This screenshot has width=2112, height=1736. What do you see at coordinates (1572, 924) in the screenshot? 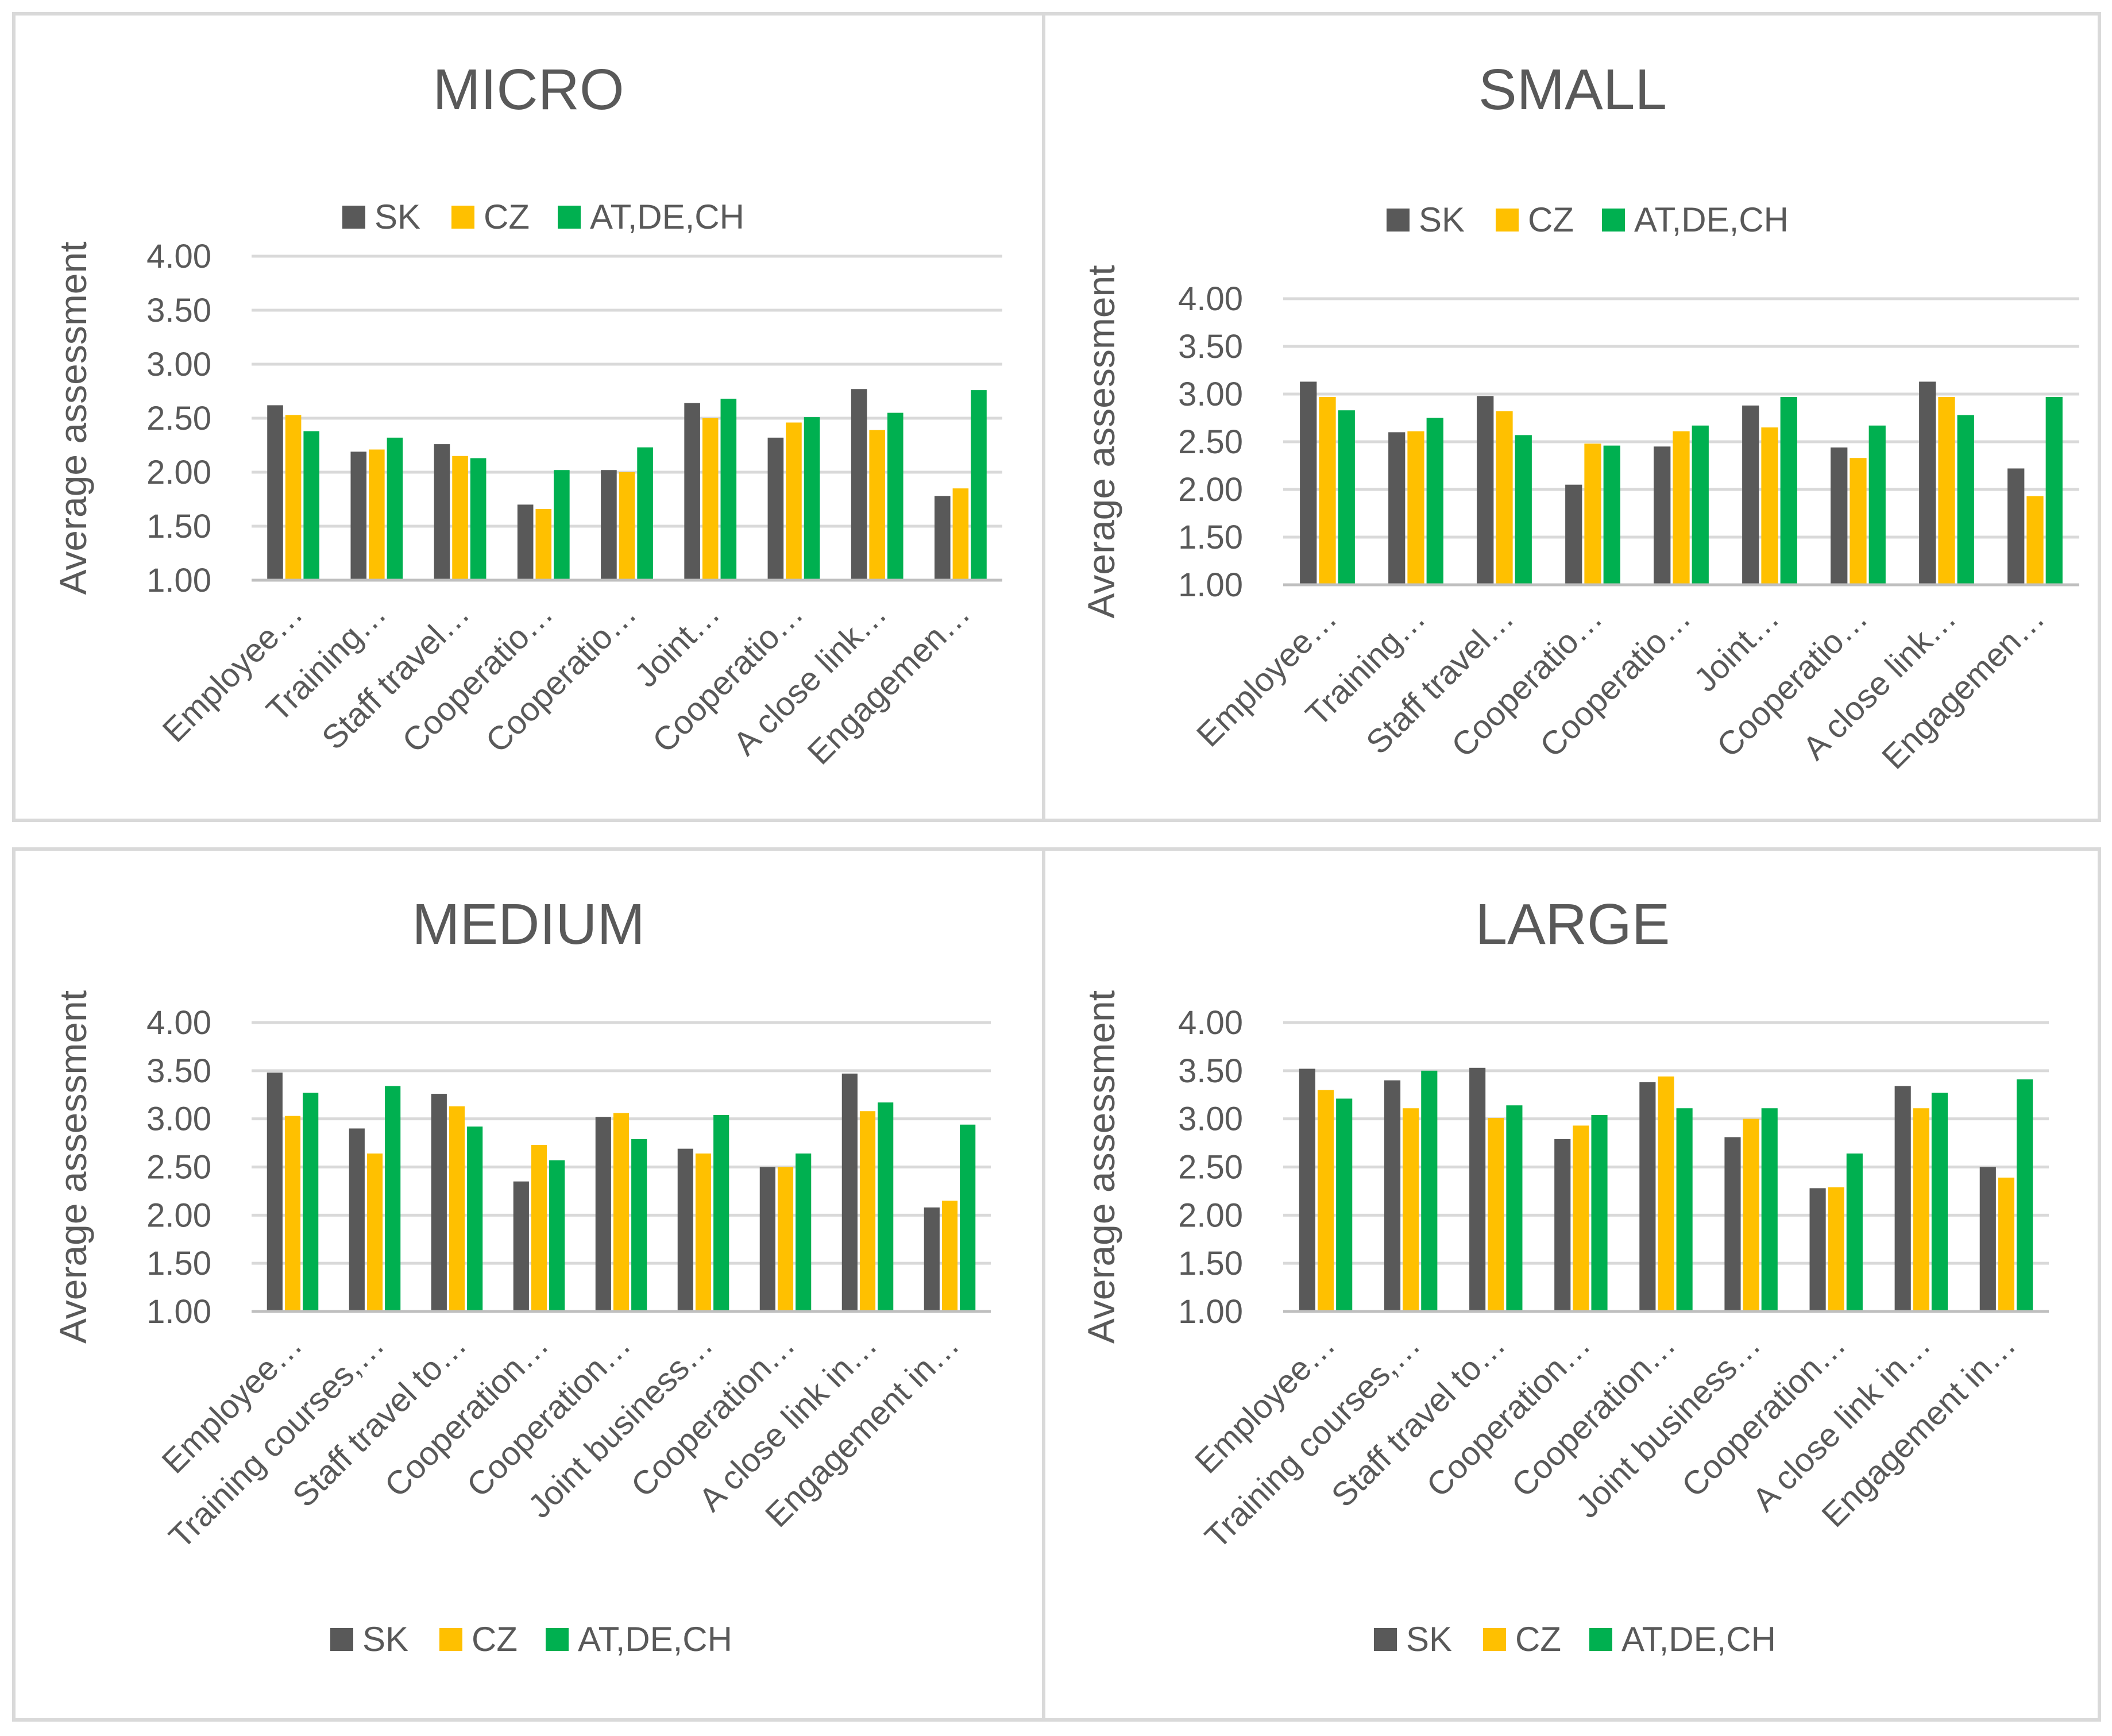
I see `chart-title: LARGE` at bounding box center [1572, 924].